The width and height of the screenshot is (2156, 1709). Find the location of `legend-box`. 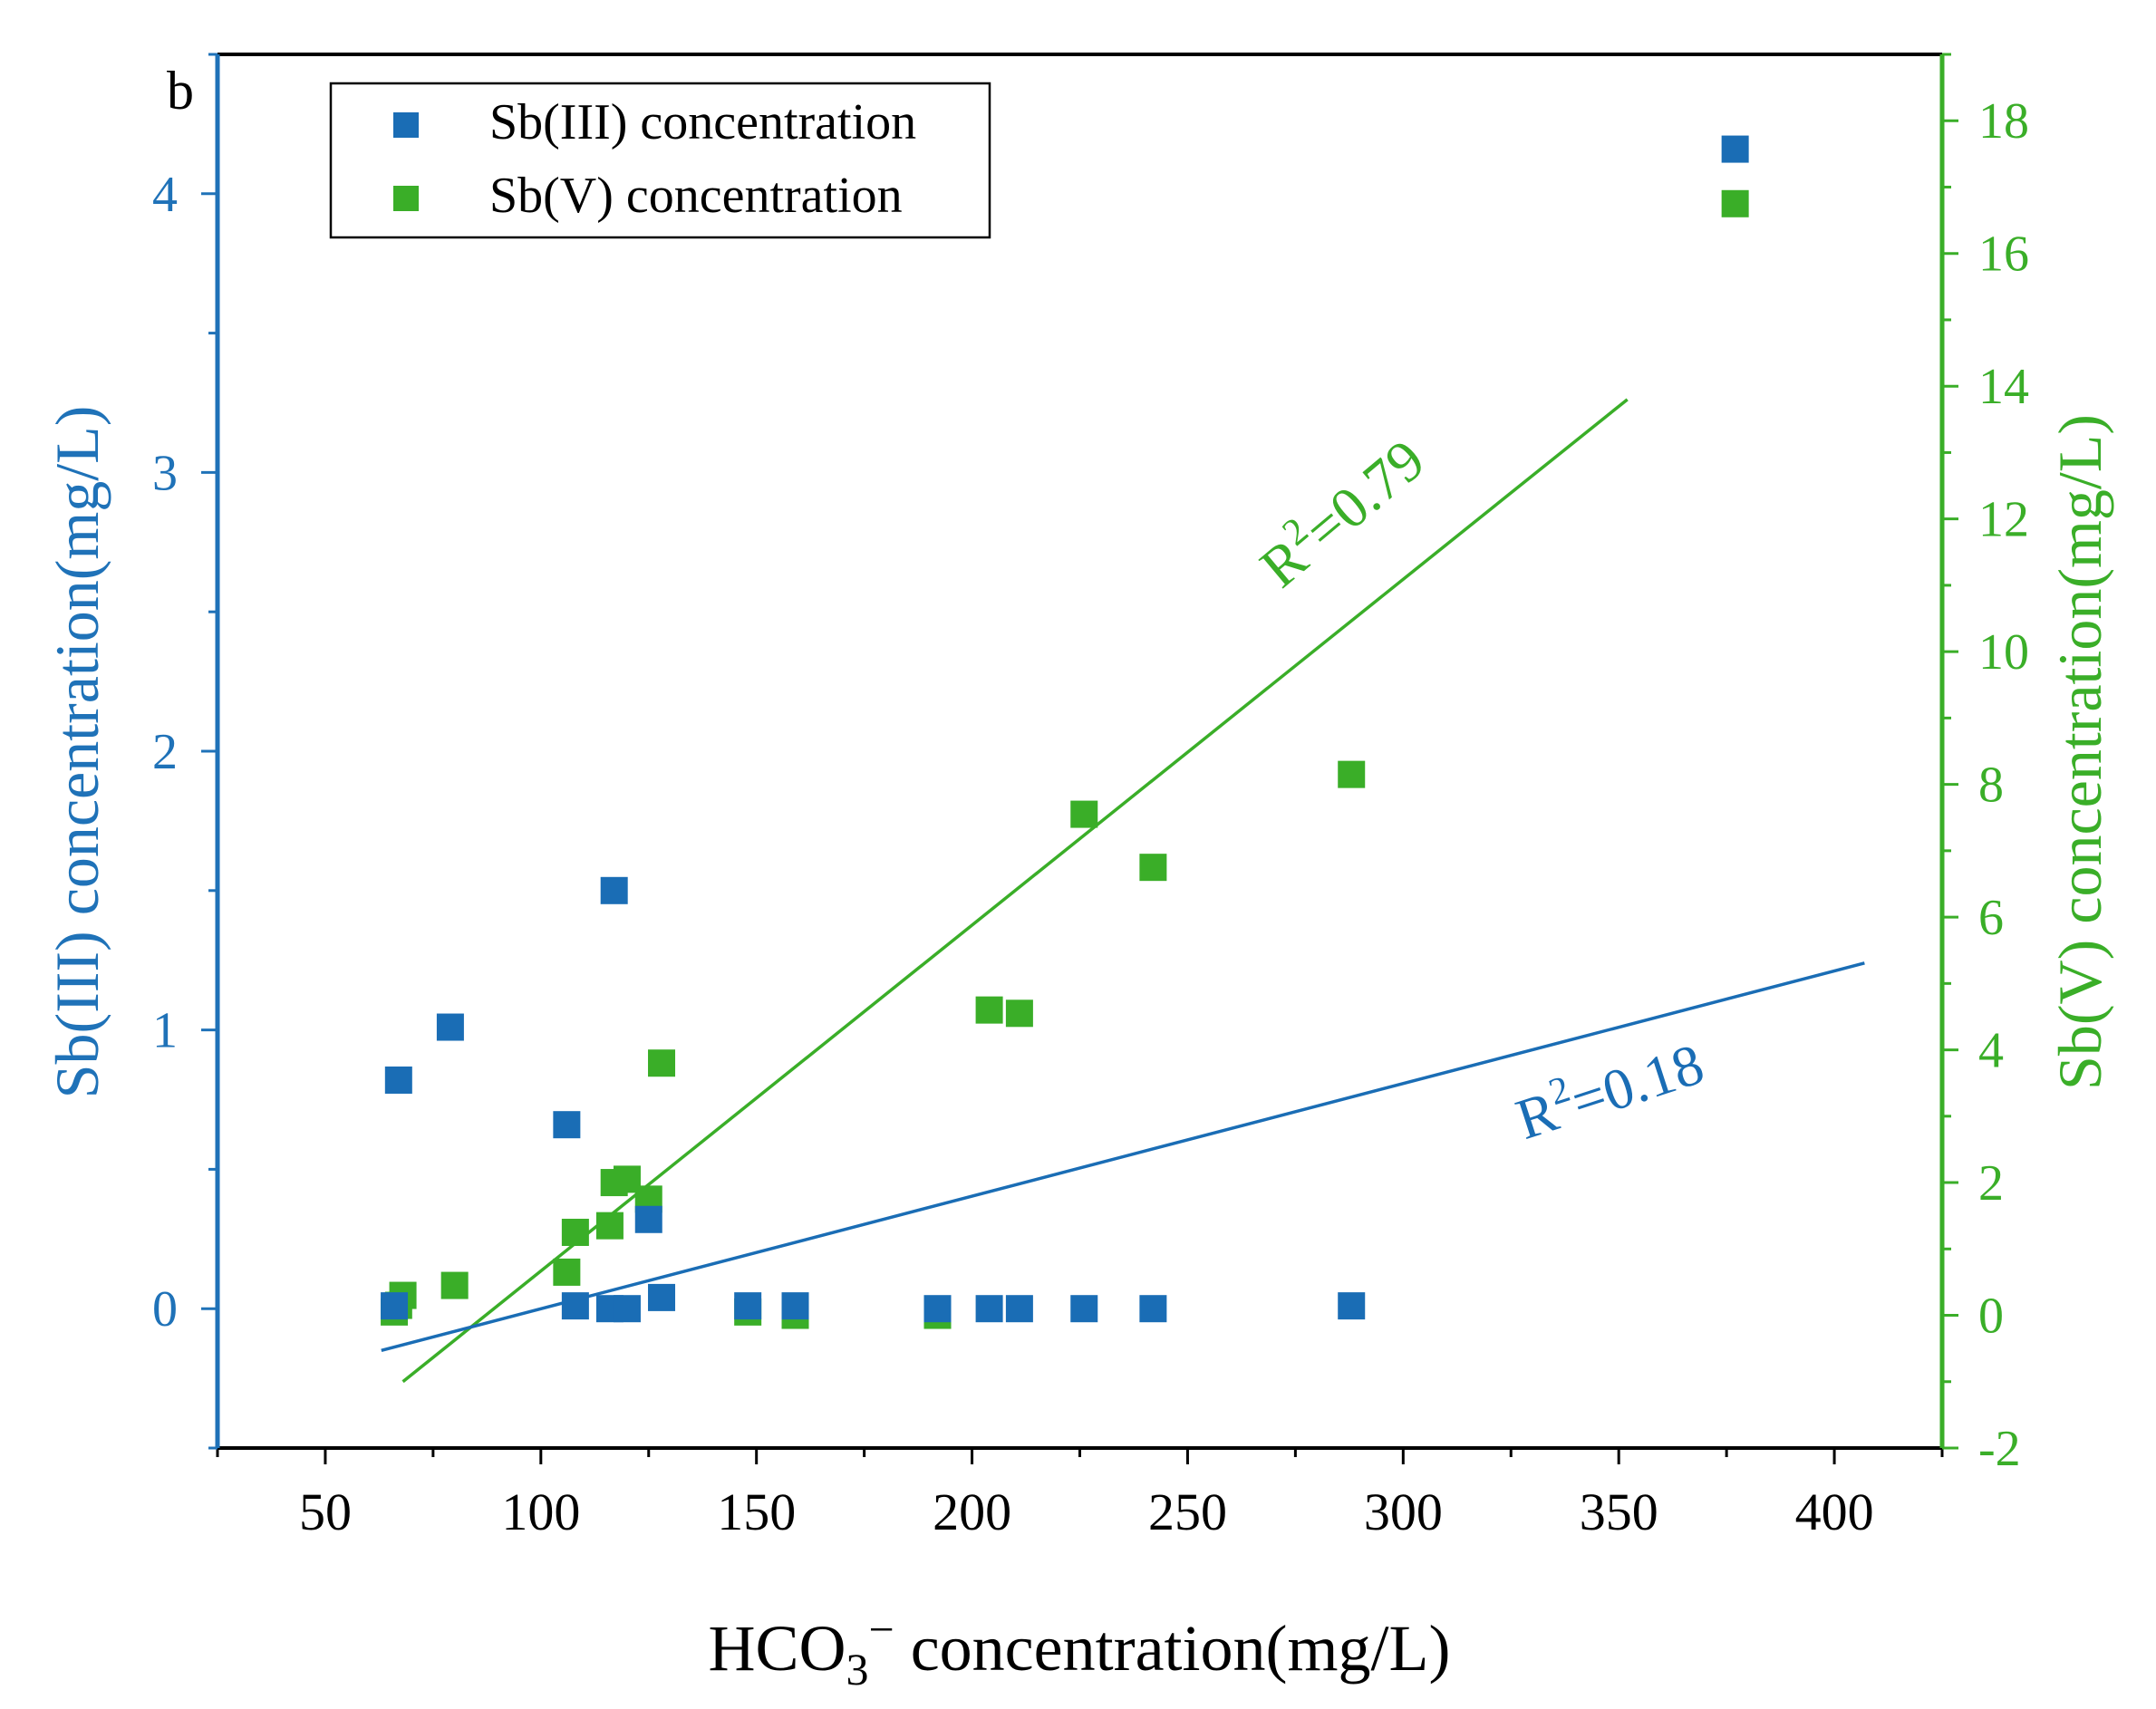

legend-box is located at coordinates (660, 160).